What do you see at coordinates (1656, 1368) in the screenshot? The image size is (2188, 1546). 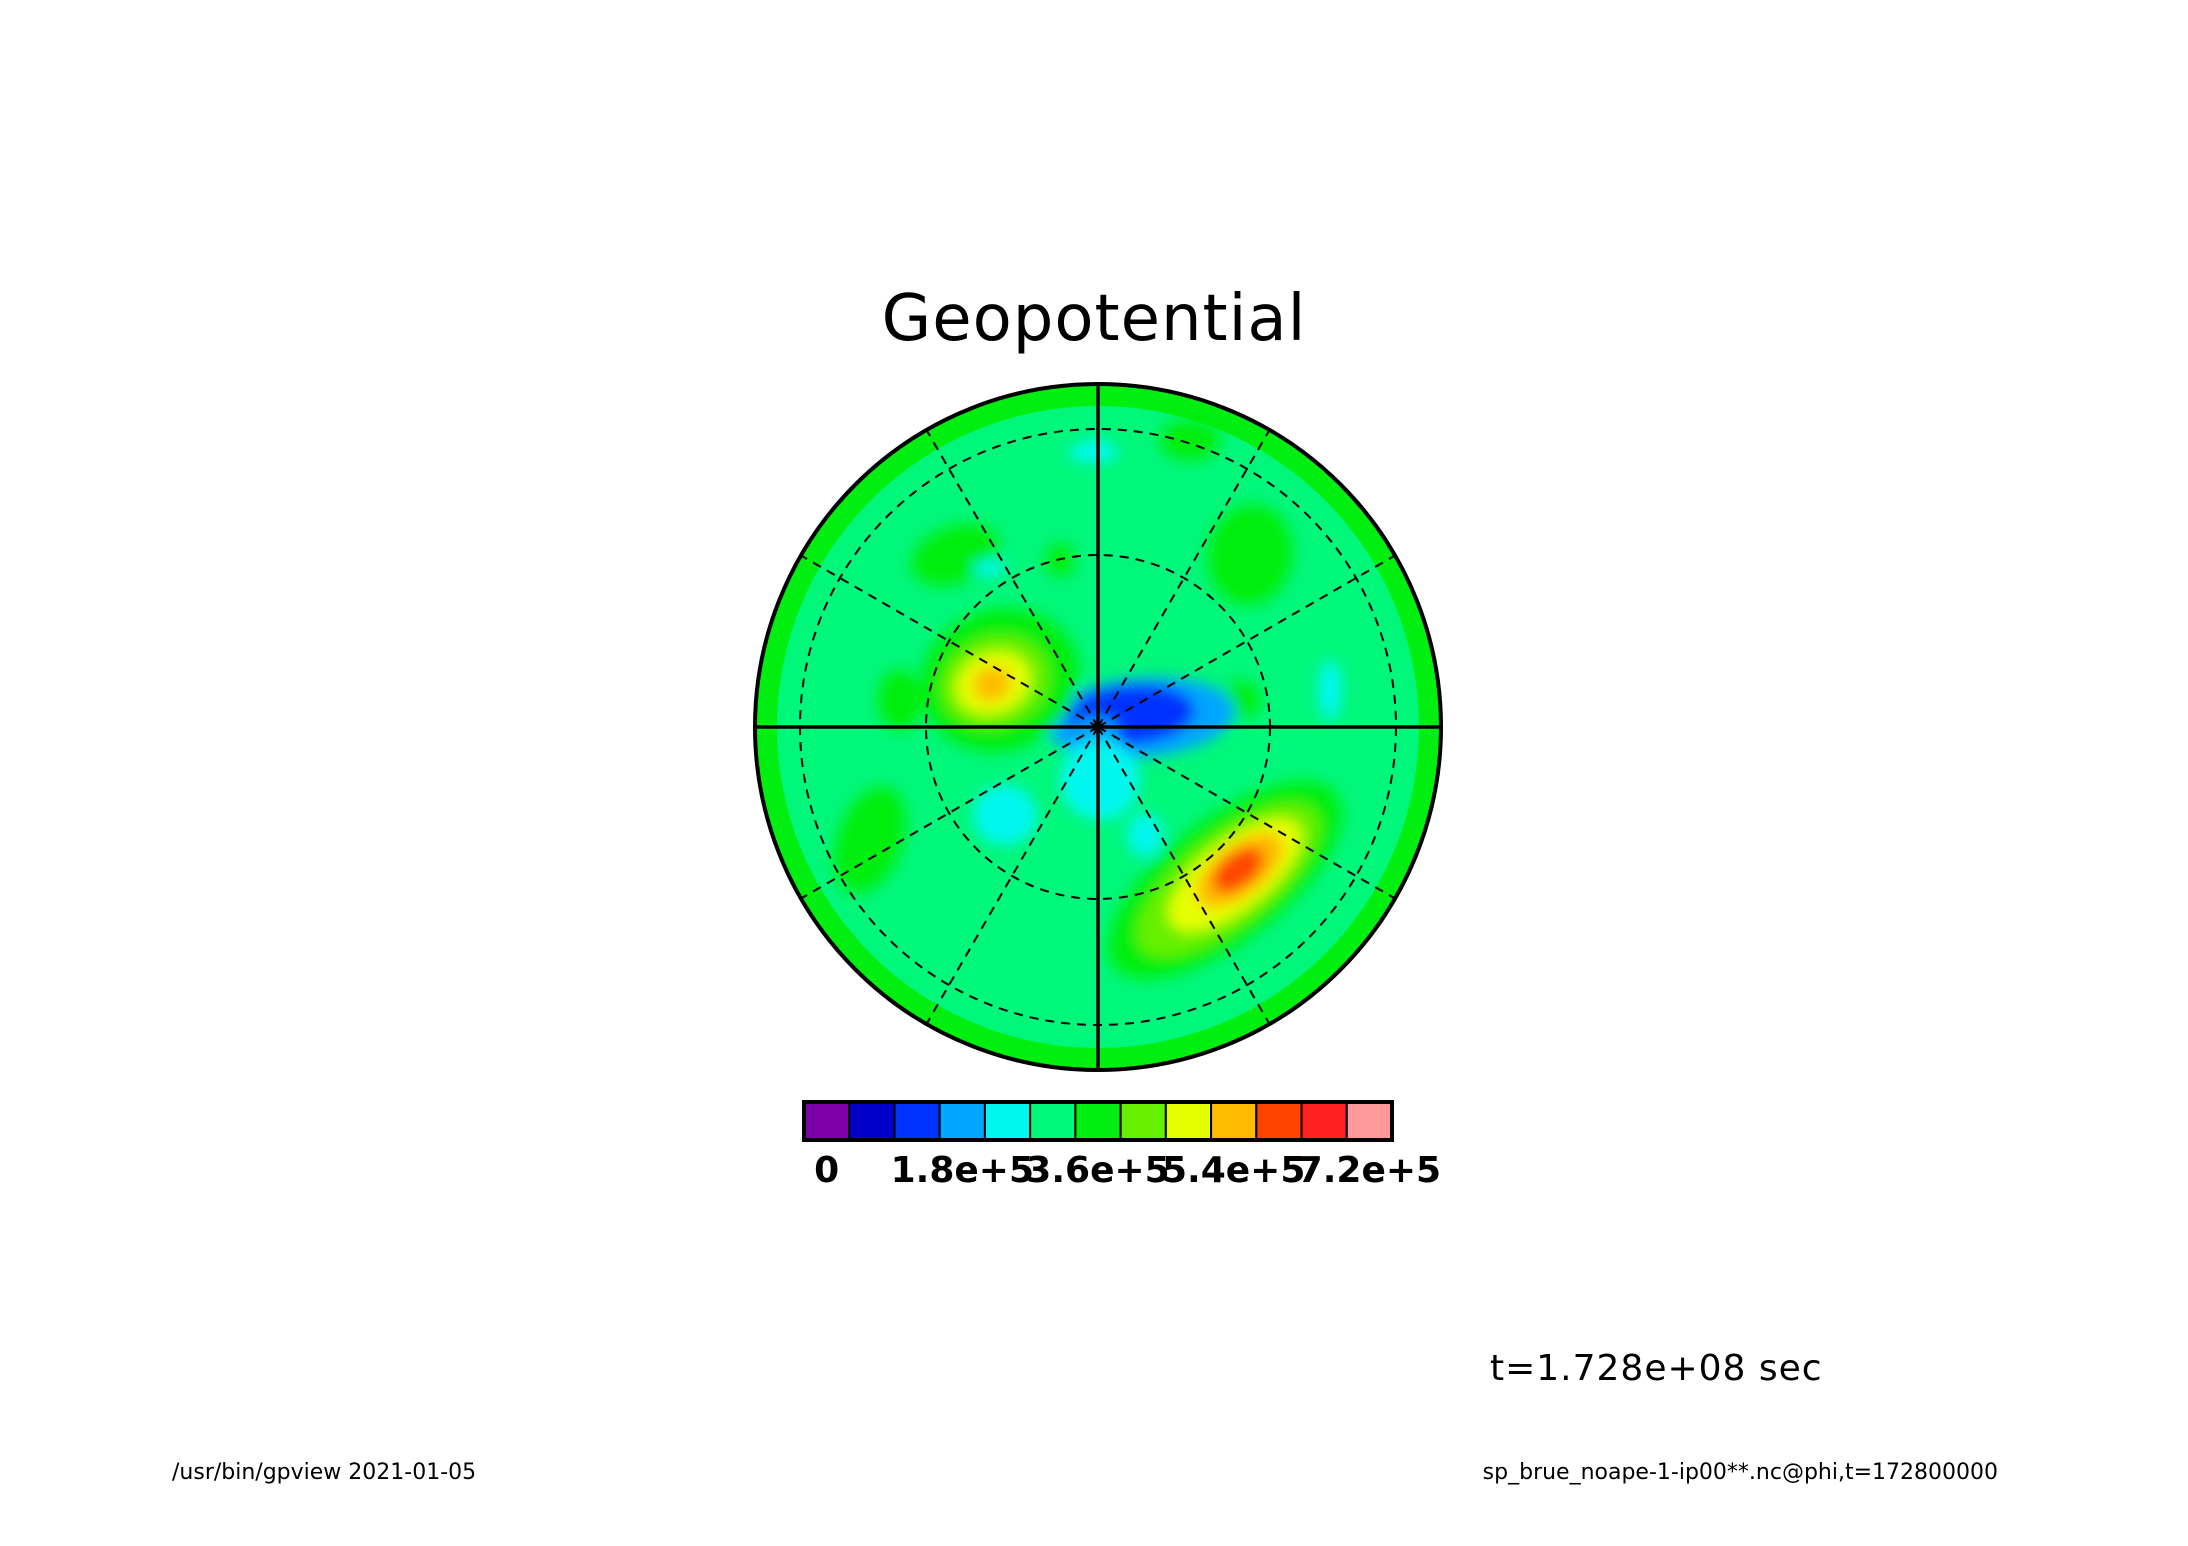 I see `time-annotation: t=1.728e+08 sec` at bounding box center [1656, 1368].